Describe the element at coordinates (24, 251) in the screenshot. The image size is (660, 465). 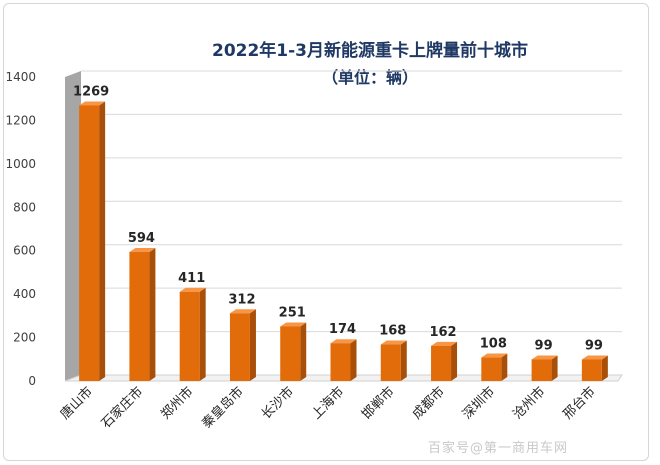
I see `y-tick-label: 600` at that location.